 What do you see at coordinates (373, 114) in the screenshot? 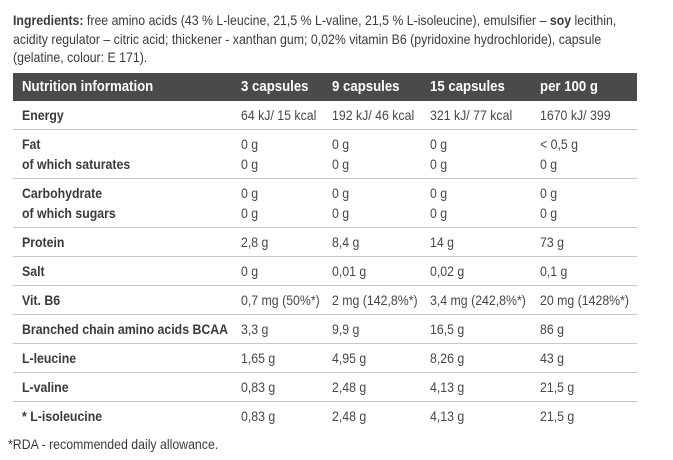
I see `row-value: 192 kJ/ 46 kcal` at bounding box center [373, 114].